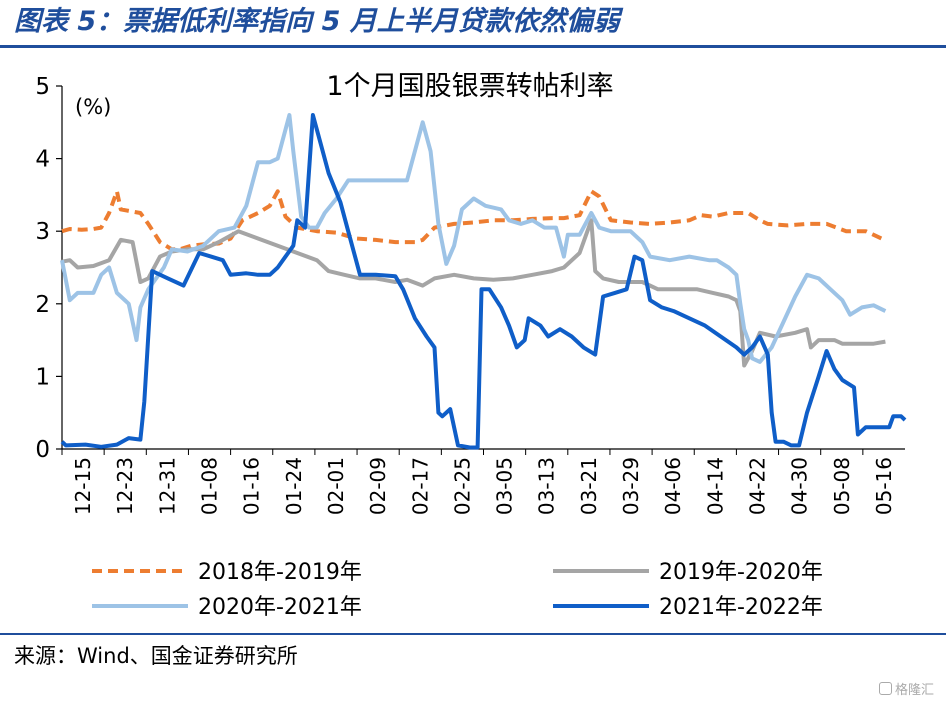 Image resolution: width=946 pixels, height=708 pixels. I want to click on x-tick-label: 03-21, so click(589, 486).